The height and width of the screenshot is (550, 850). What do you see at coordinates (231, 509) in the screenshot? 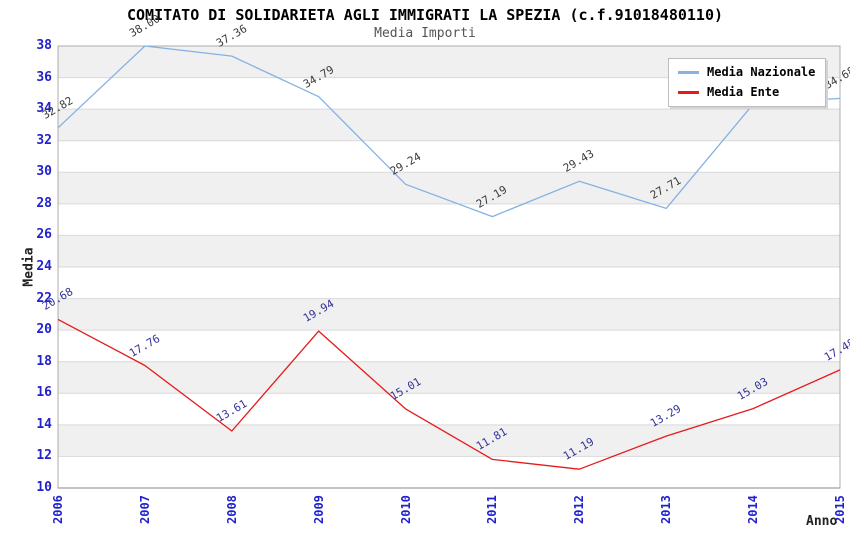
I see `x-tick-label: 2008` at bounding box center [231, 509].